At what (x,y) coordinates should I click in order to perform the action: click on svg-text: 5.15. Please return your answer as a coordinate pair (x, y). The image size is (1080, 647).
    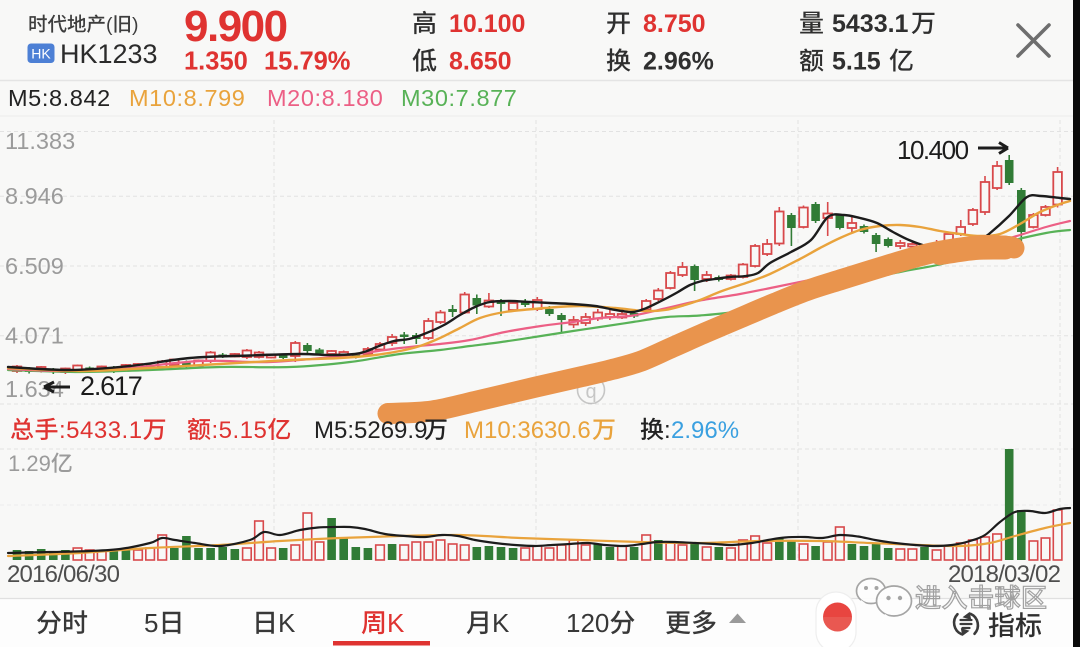
    Looking at the image, I should click on (856, 62).